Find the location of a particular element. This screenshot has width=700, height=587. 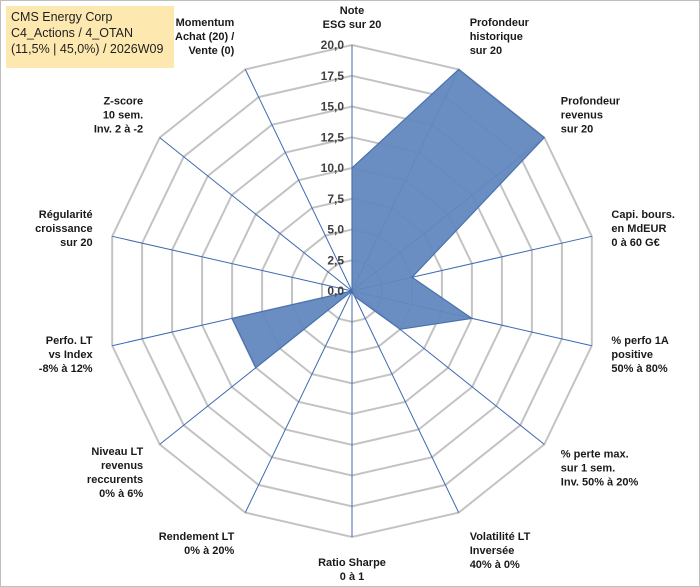

axis-label: Régularité croissance sur 20 is located at coordinates (63, 229).